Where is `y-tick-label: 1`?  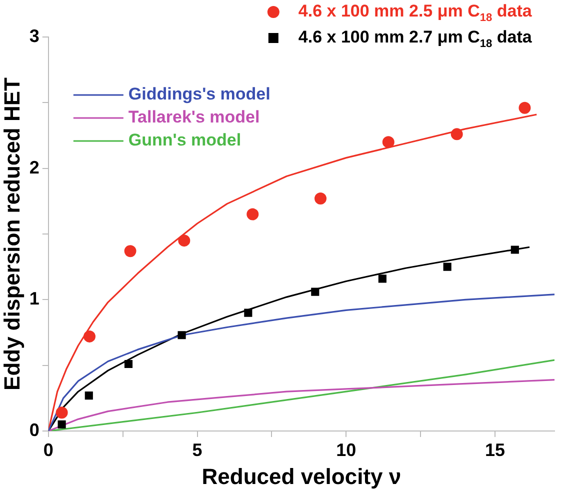 y-tick-label: 1 is located at coordinates (34, 298).